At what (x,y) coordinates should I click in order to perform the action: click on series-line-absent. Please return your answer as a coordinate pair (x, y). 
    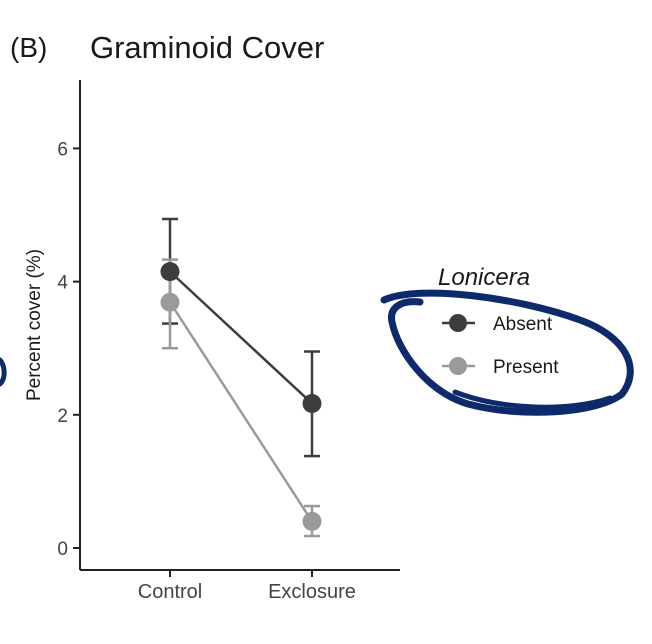
    Looking at the image, I should click on (241, 337).